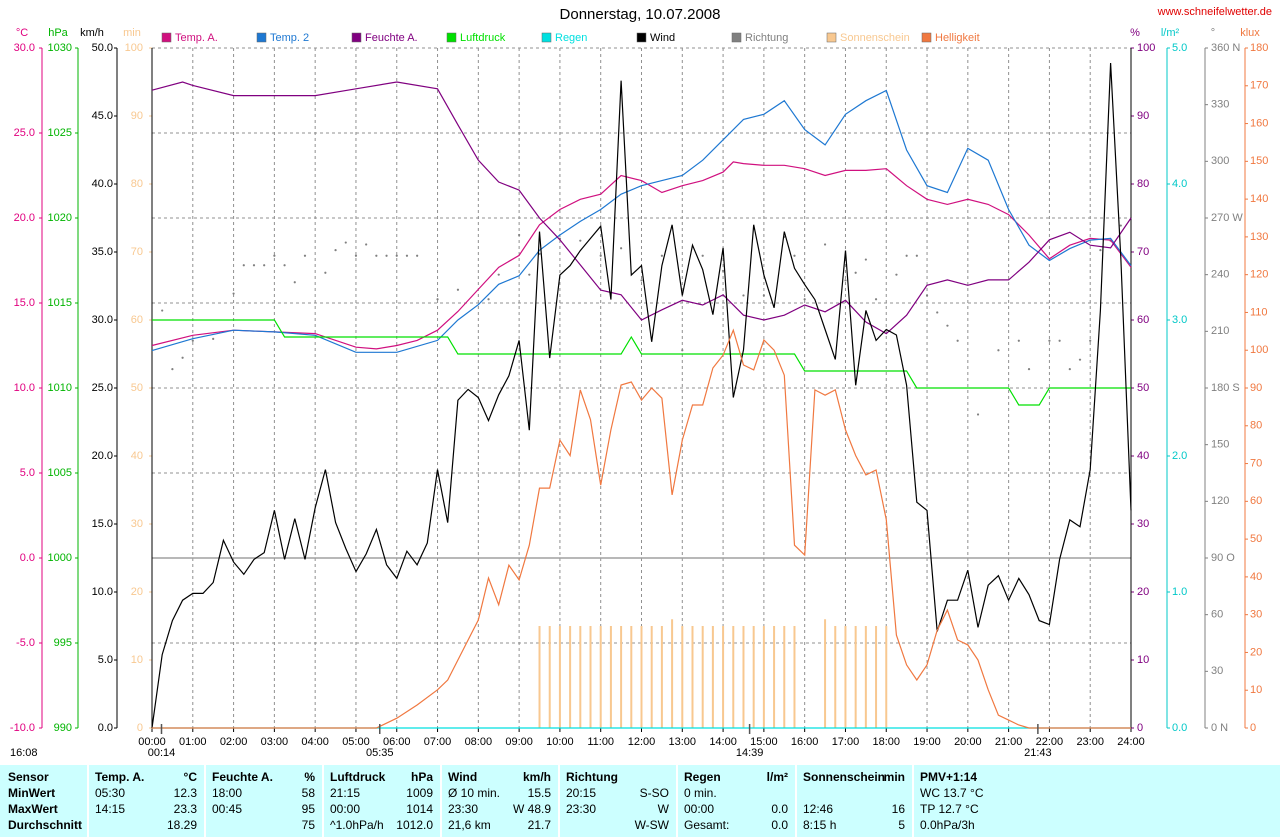 The image size is (1280, 837). Describe the element at coordinates (654, 793) in the screenshot. I see `table-cell: S-SO` at that location.